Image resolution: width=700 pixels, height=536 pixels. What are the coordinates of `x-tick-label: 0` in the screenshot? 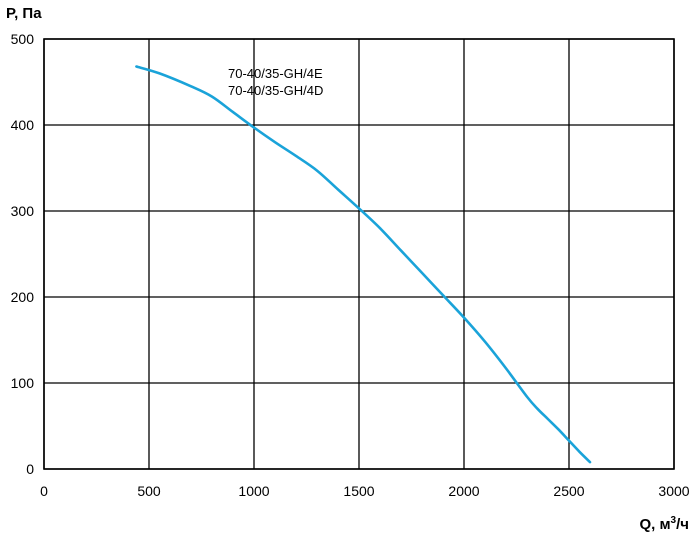 It's located at (44, 491).